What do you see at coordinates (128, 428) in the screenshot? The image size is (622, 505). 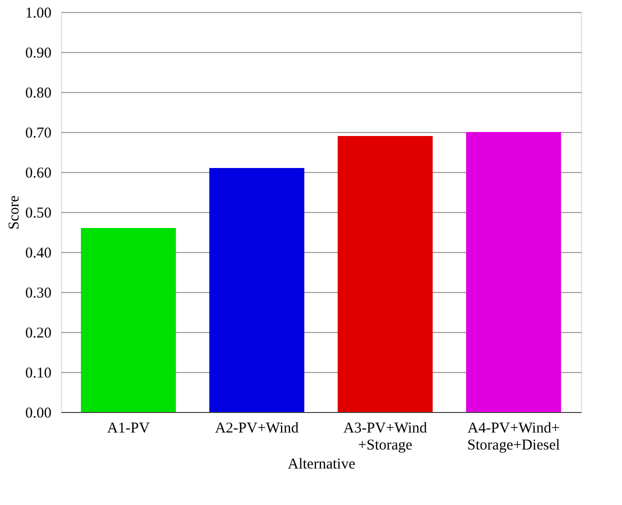 I see `x-tick-label: A1-PV` at bounding box center [128, 428].